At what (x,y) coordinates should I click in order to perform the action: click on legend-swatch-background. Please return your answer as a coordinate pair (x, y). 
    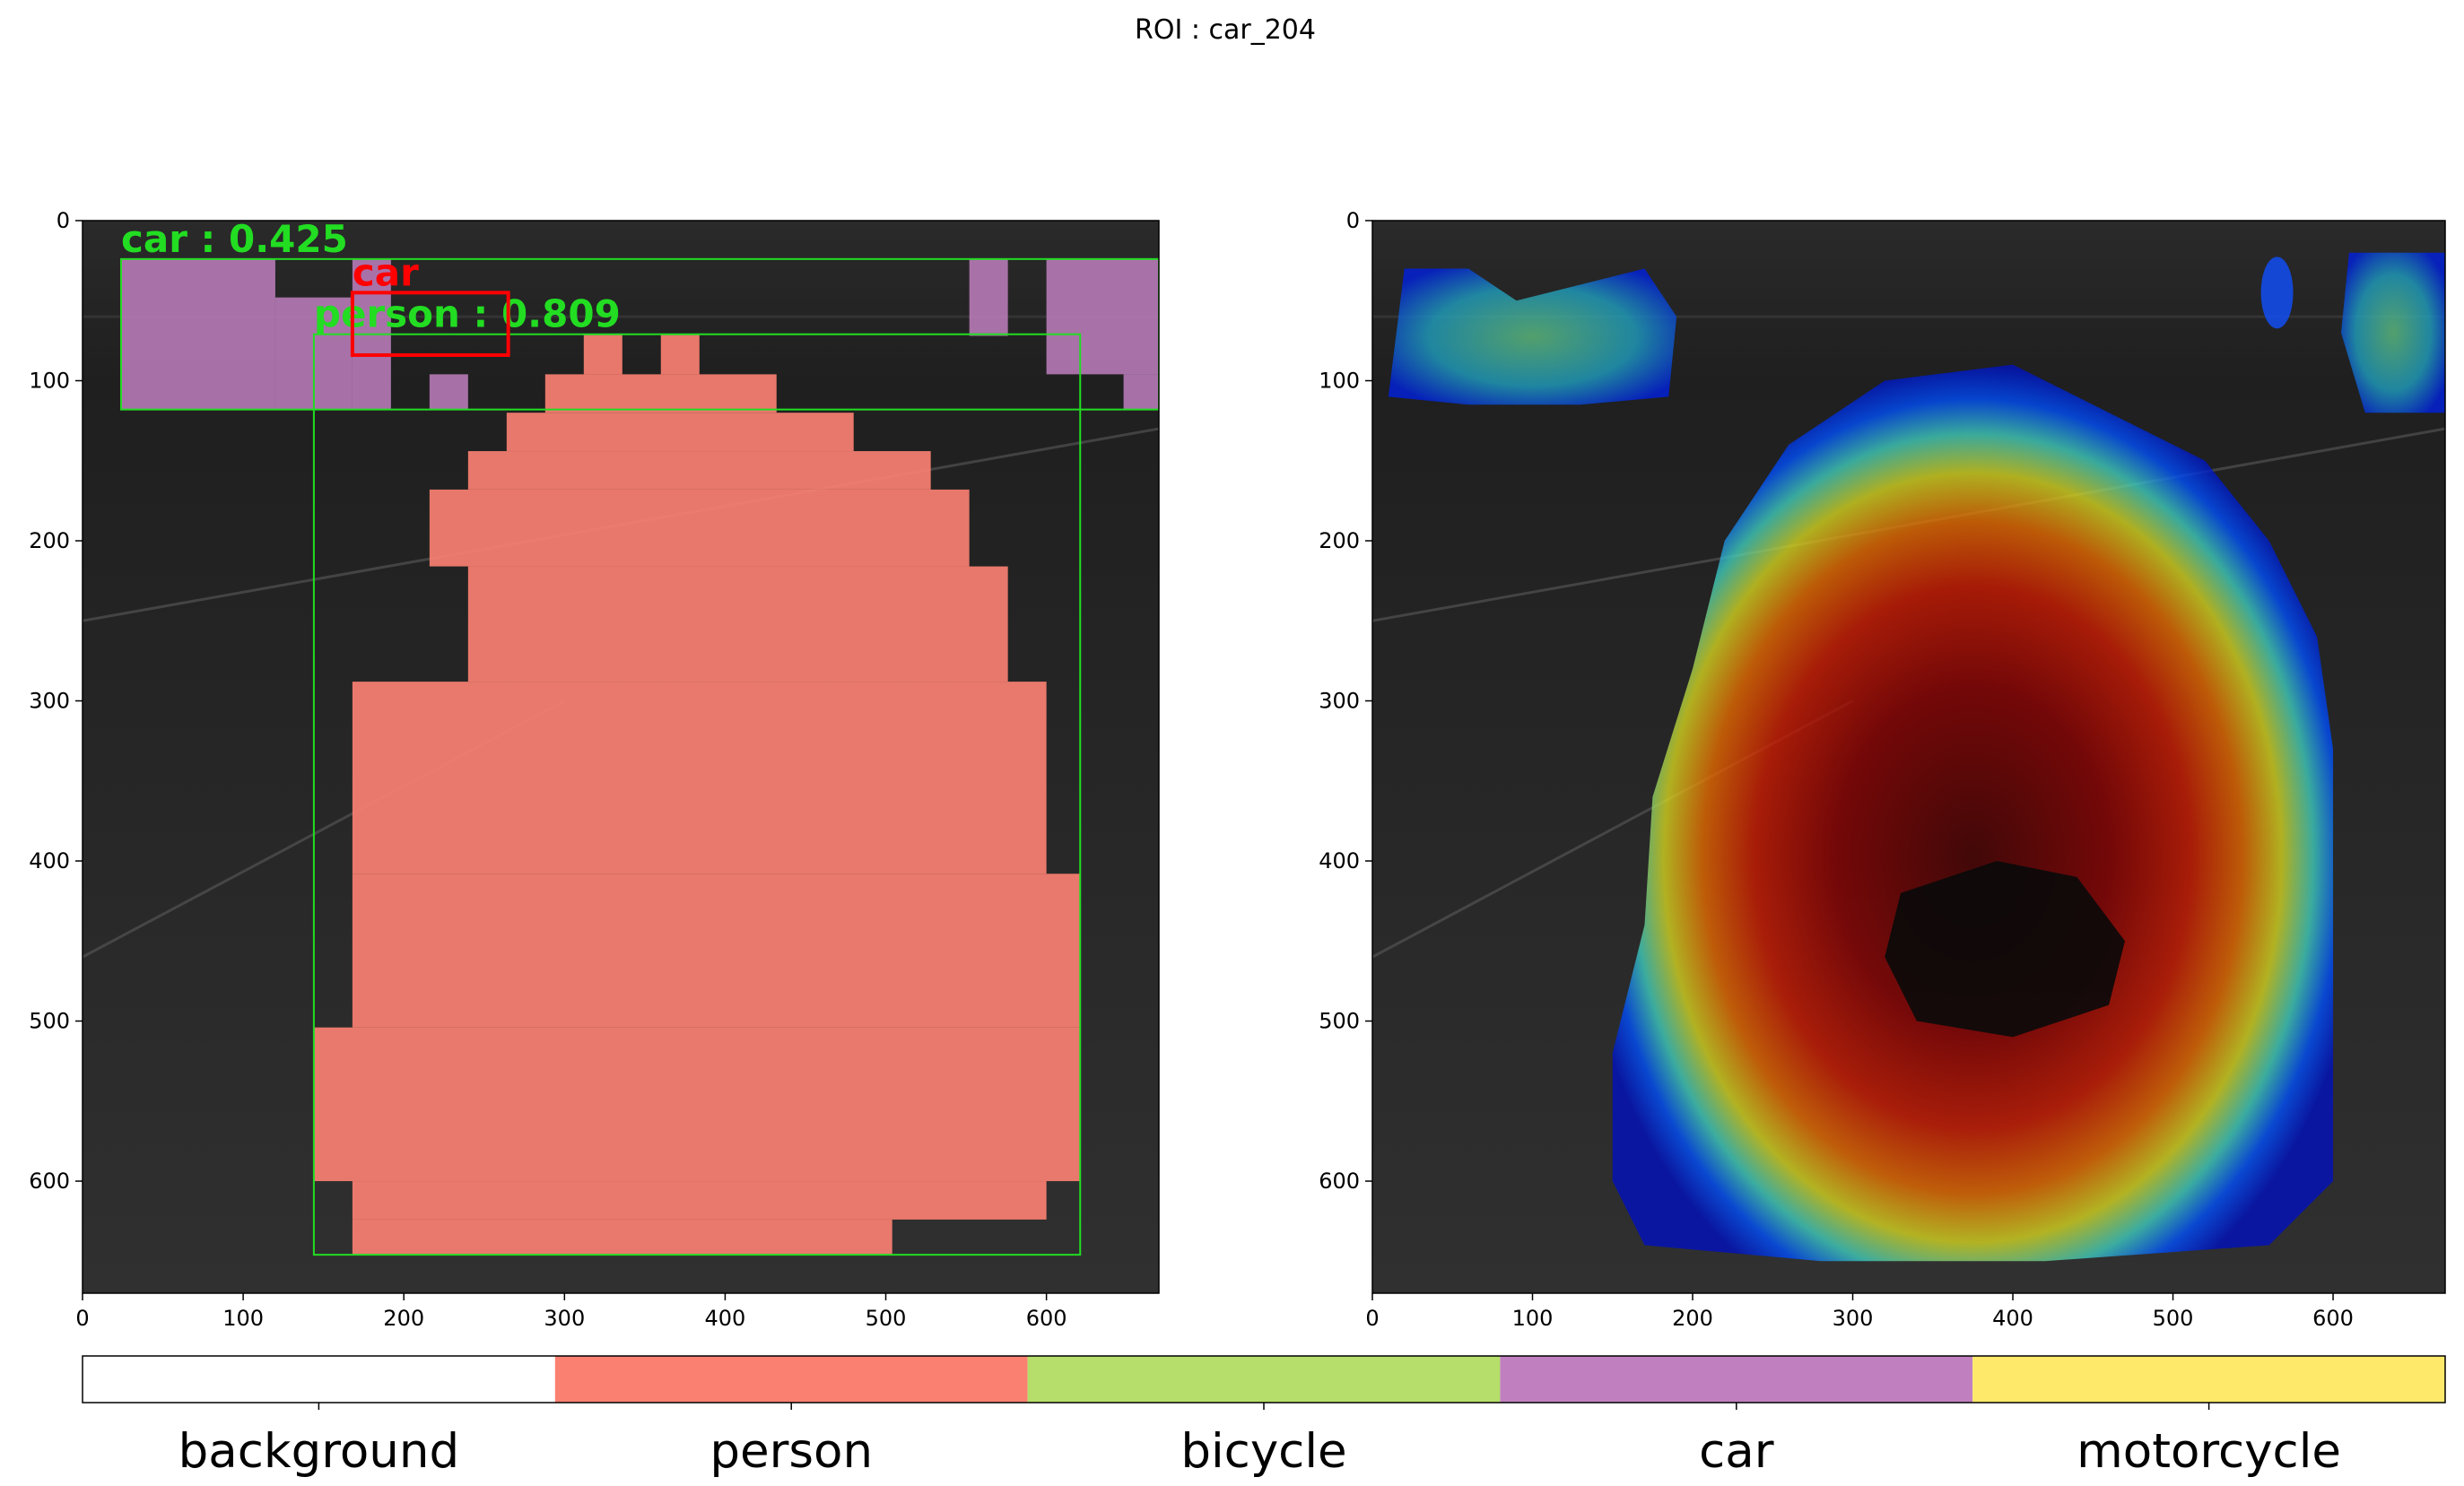
    Looking at the image, I should click on (319, 1379).